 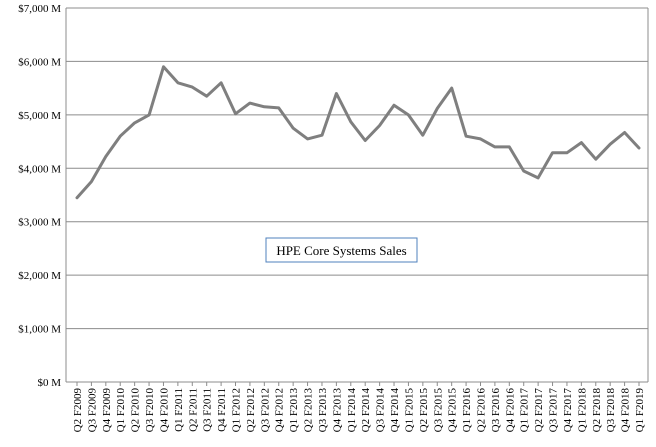 What do you see at coordinates (107, 410) in the screenshot?
I see `x-tick-label: Q4 F2009` at bounding box center [107, 410].